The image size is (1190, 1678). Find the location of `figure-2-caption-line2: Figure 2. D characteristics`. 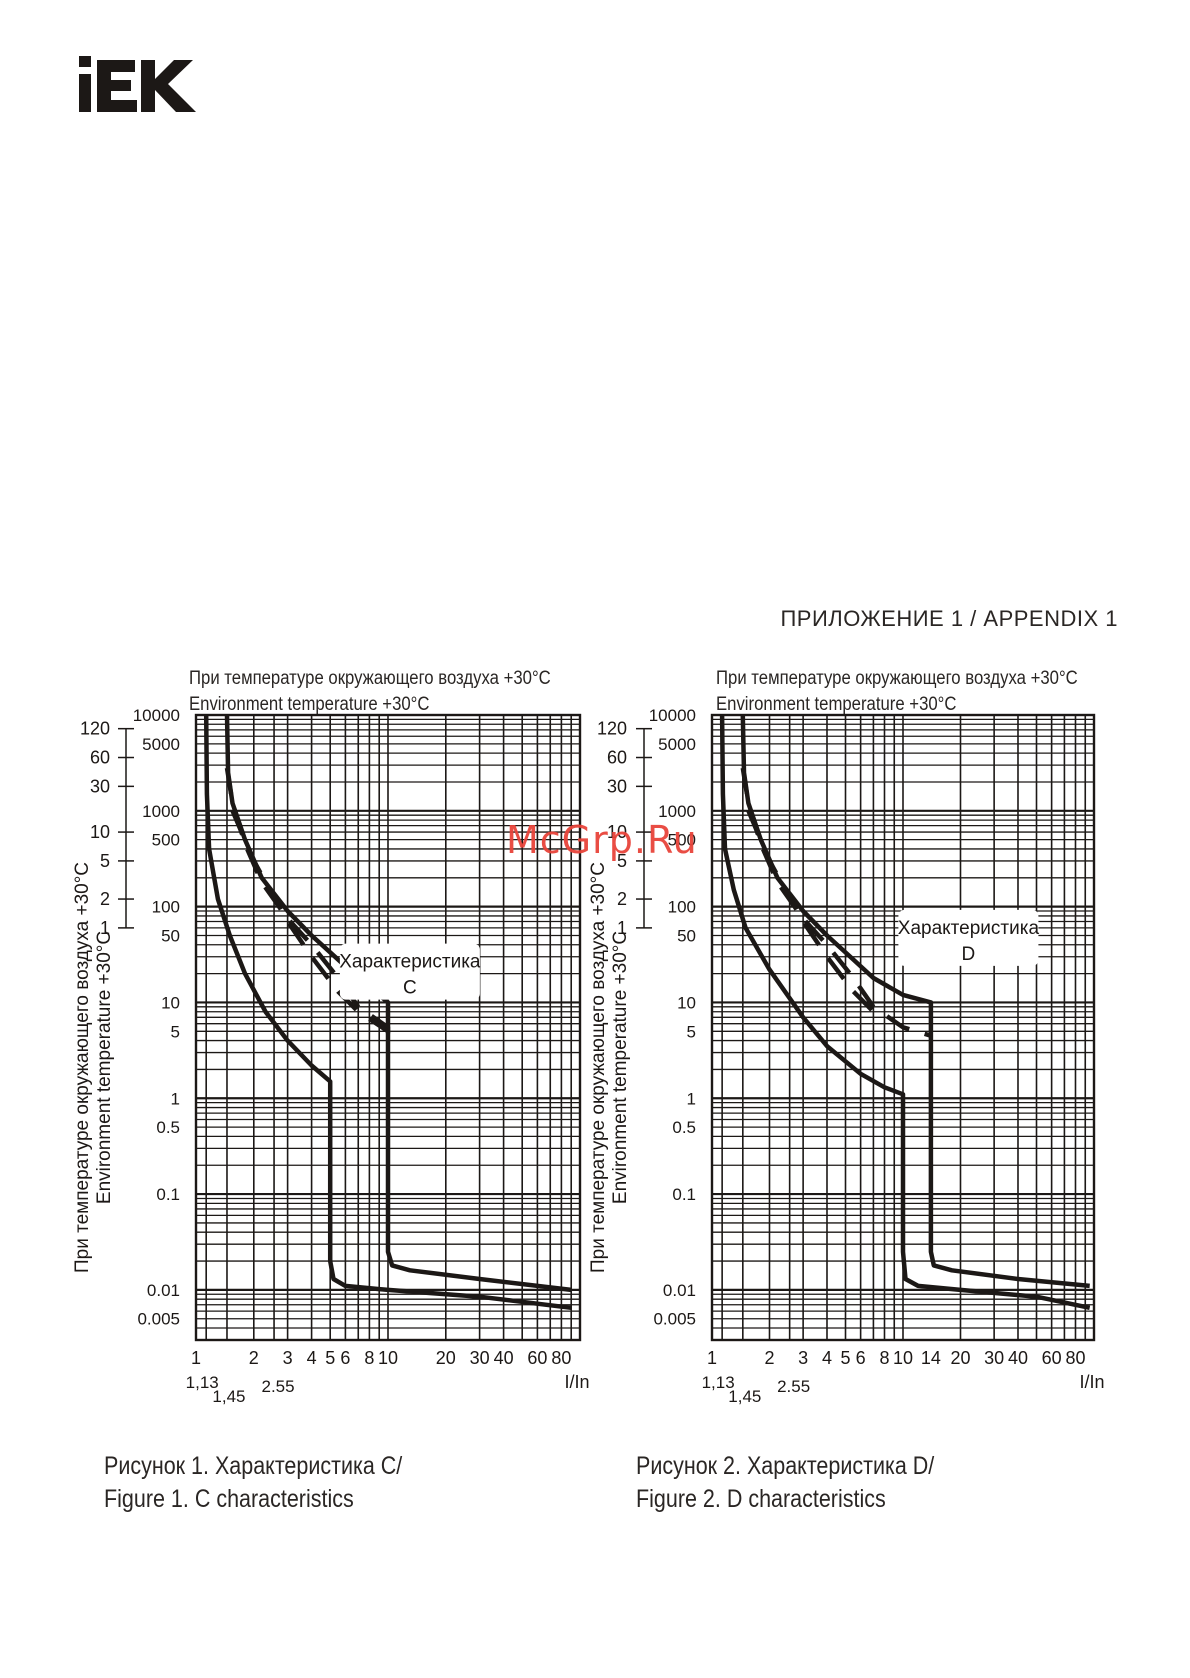

figure-2-caption-line2: Figure 2. D characteristics is located at coordinates (761, 1499).